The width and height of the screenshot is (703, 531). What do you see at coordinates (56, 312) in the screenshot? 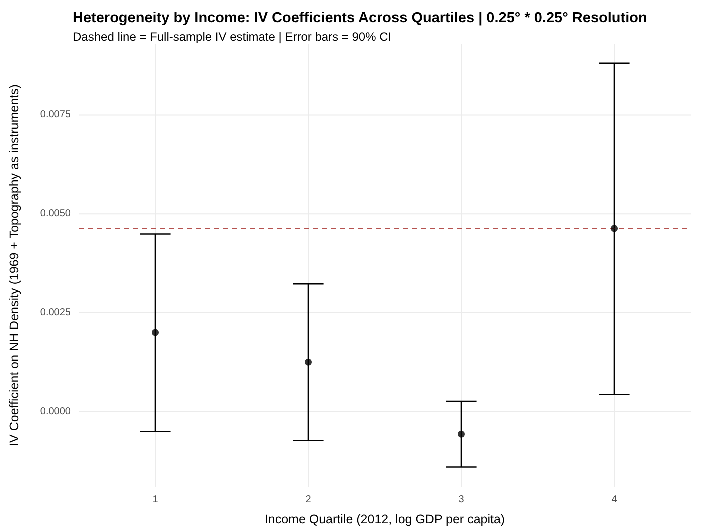
I see `y-tick-label: 0.0025` at bounding box center [56, 312].